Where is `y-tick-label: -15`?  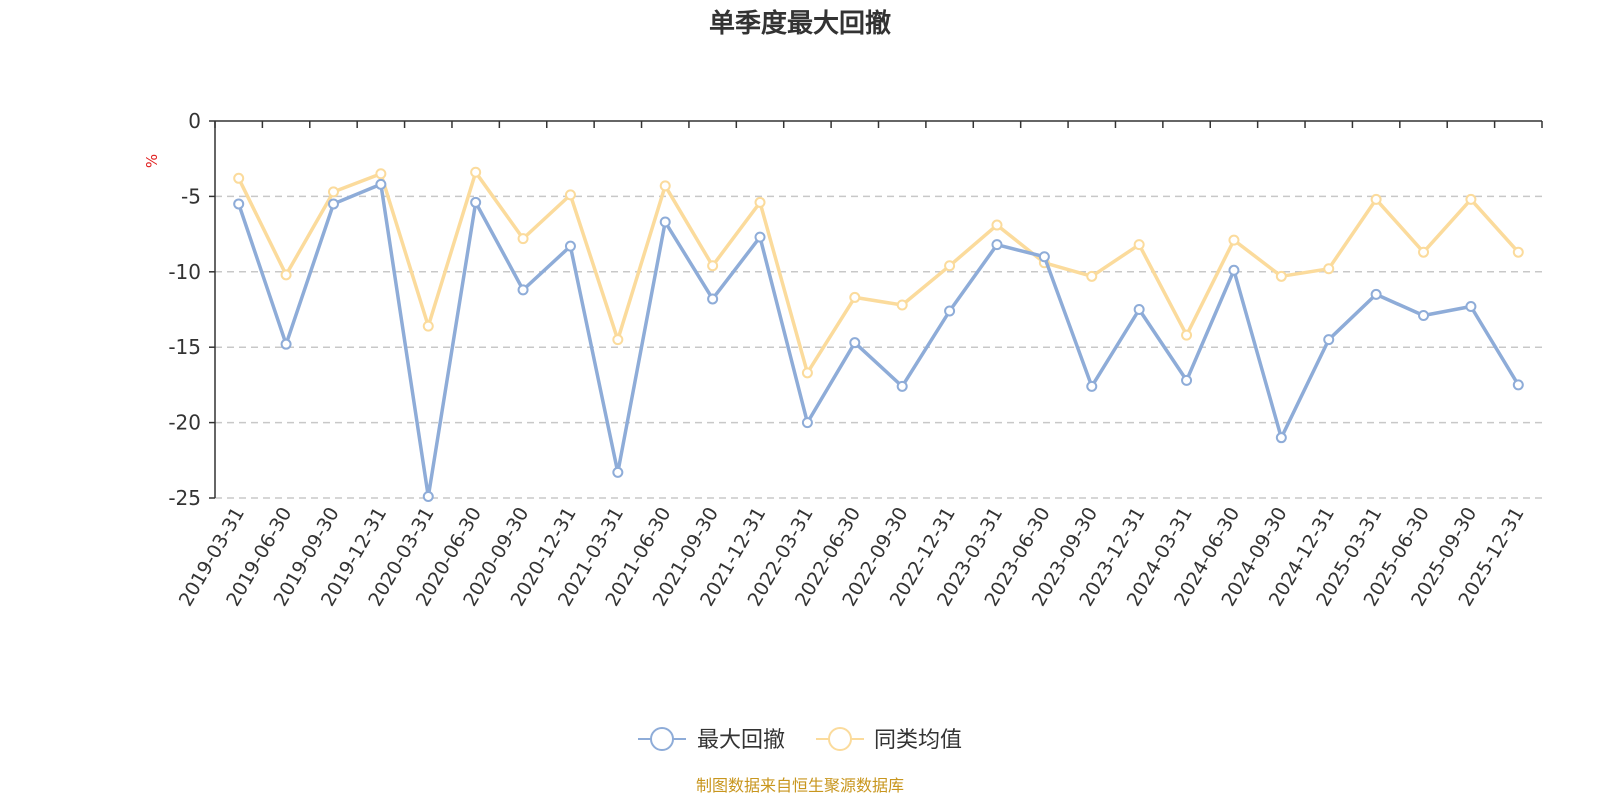 y-tick-label: -15 is located at coordinates (184, 347).